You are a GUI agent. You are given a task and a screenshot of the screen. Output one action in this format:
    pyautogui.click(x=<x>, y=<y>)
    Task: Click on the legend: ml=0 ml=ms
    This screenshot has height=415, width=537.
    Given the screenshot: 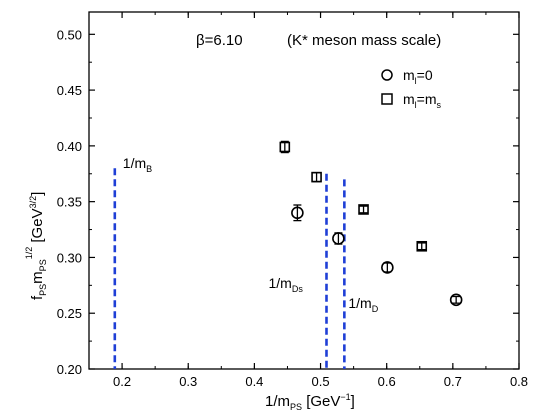 What is the action you would take?
    pyautogui.click(x=411, y=88)
    